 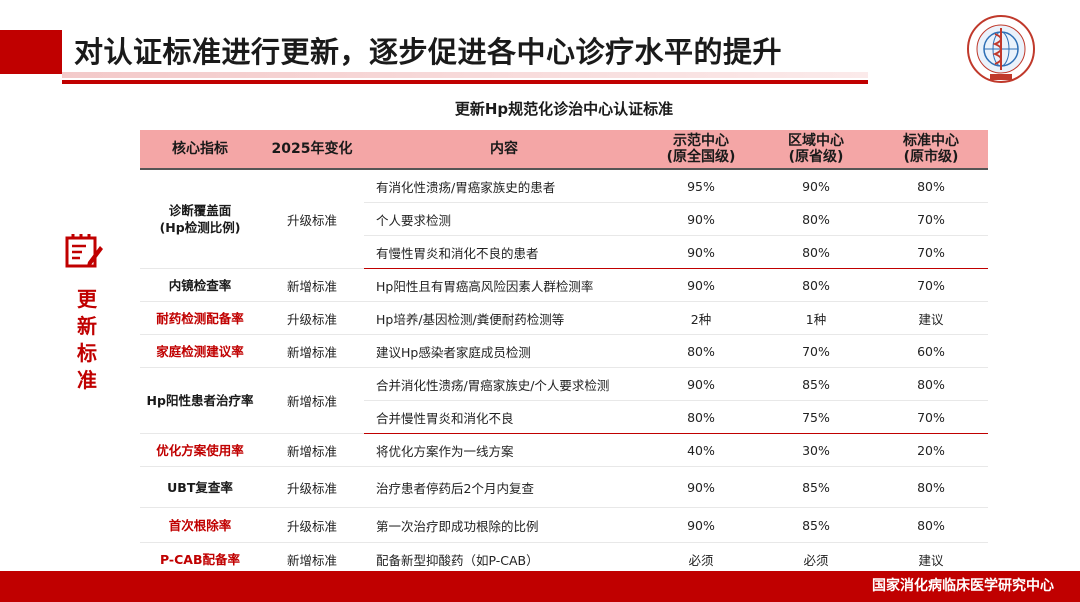 I want to click on content-cell: 合并消化性溃疡/胃癌家族史/个人要求检测, so click(x=504, y=384).